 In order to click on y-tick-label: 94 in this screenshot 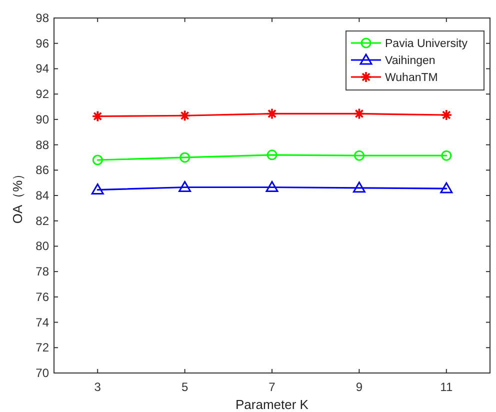, I will do `click(43, 69)`.